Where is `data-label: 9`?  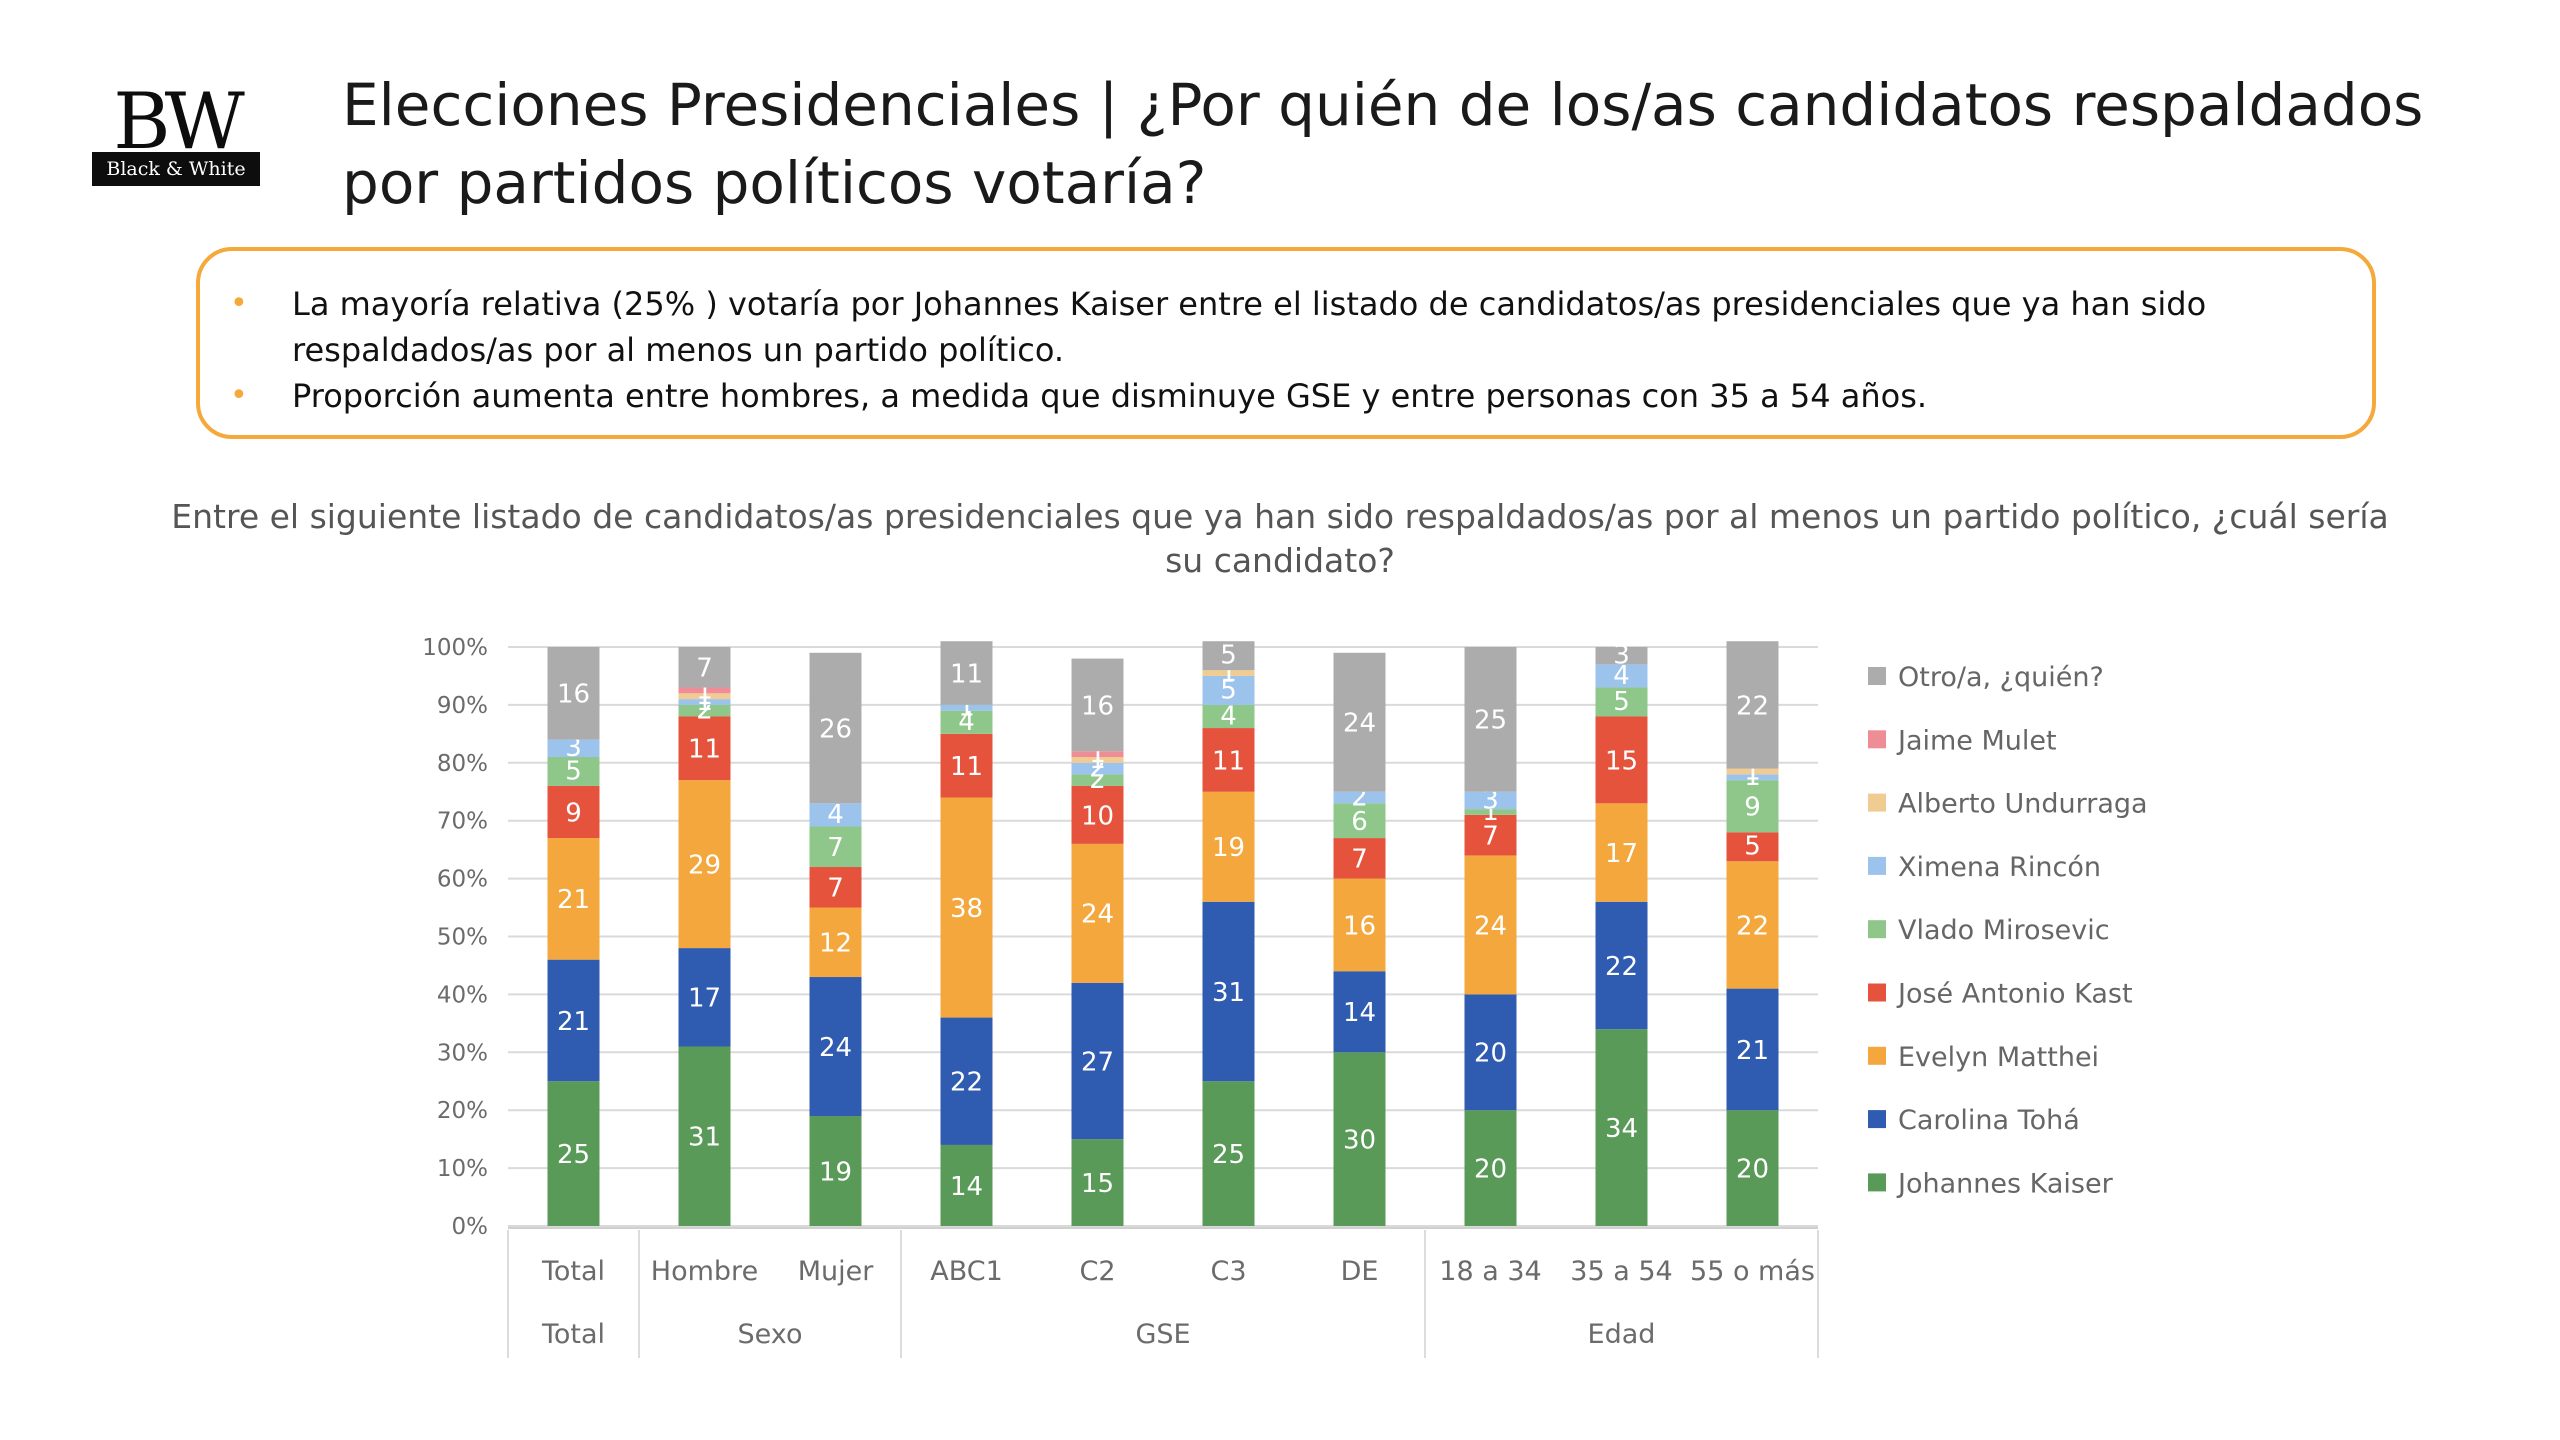
data-label: 9 is located at coordinates (1752, 808).